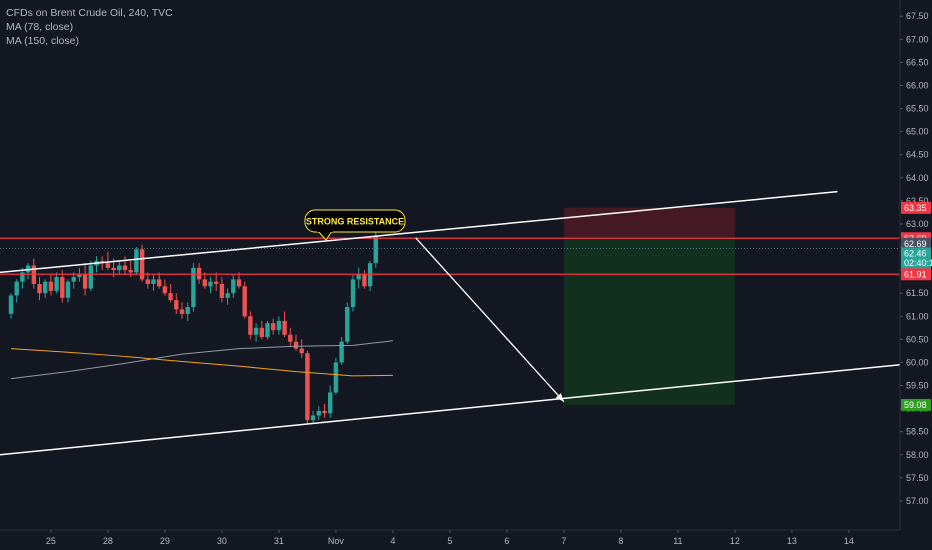  Describe the element at coordinates (917, 316) in the screenshot. I see `price-tick-label: 61.00` at that location.